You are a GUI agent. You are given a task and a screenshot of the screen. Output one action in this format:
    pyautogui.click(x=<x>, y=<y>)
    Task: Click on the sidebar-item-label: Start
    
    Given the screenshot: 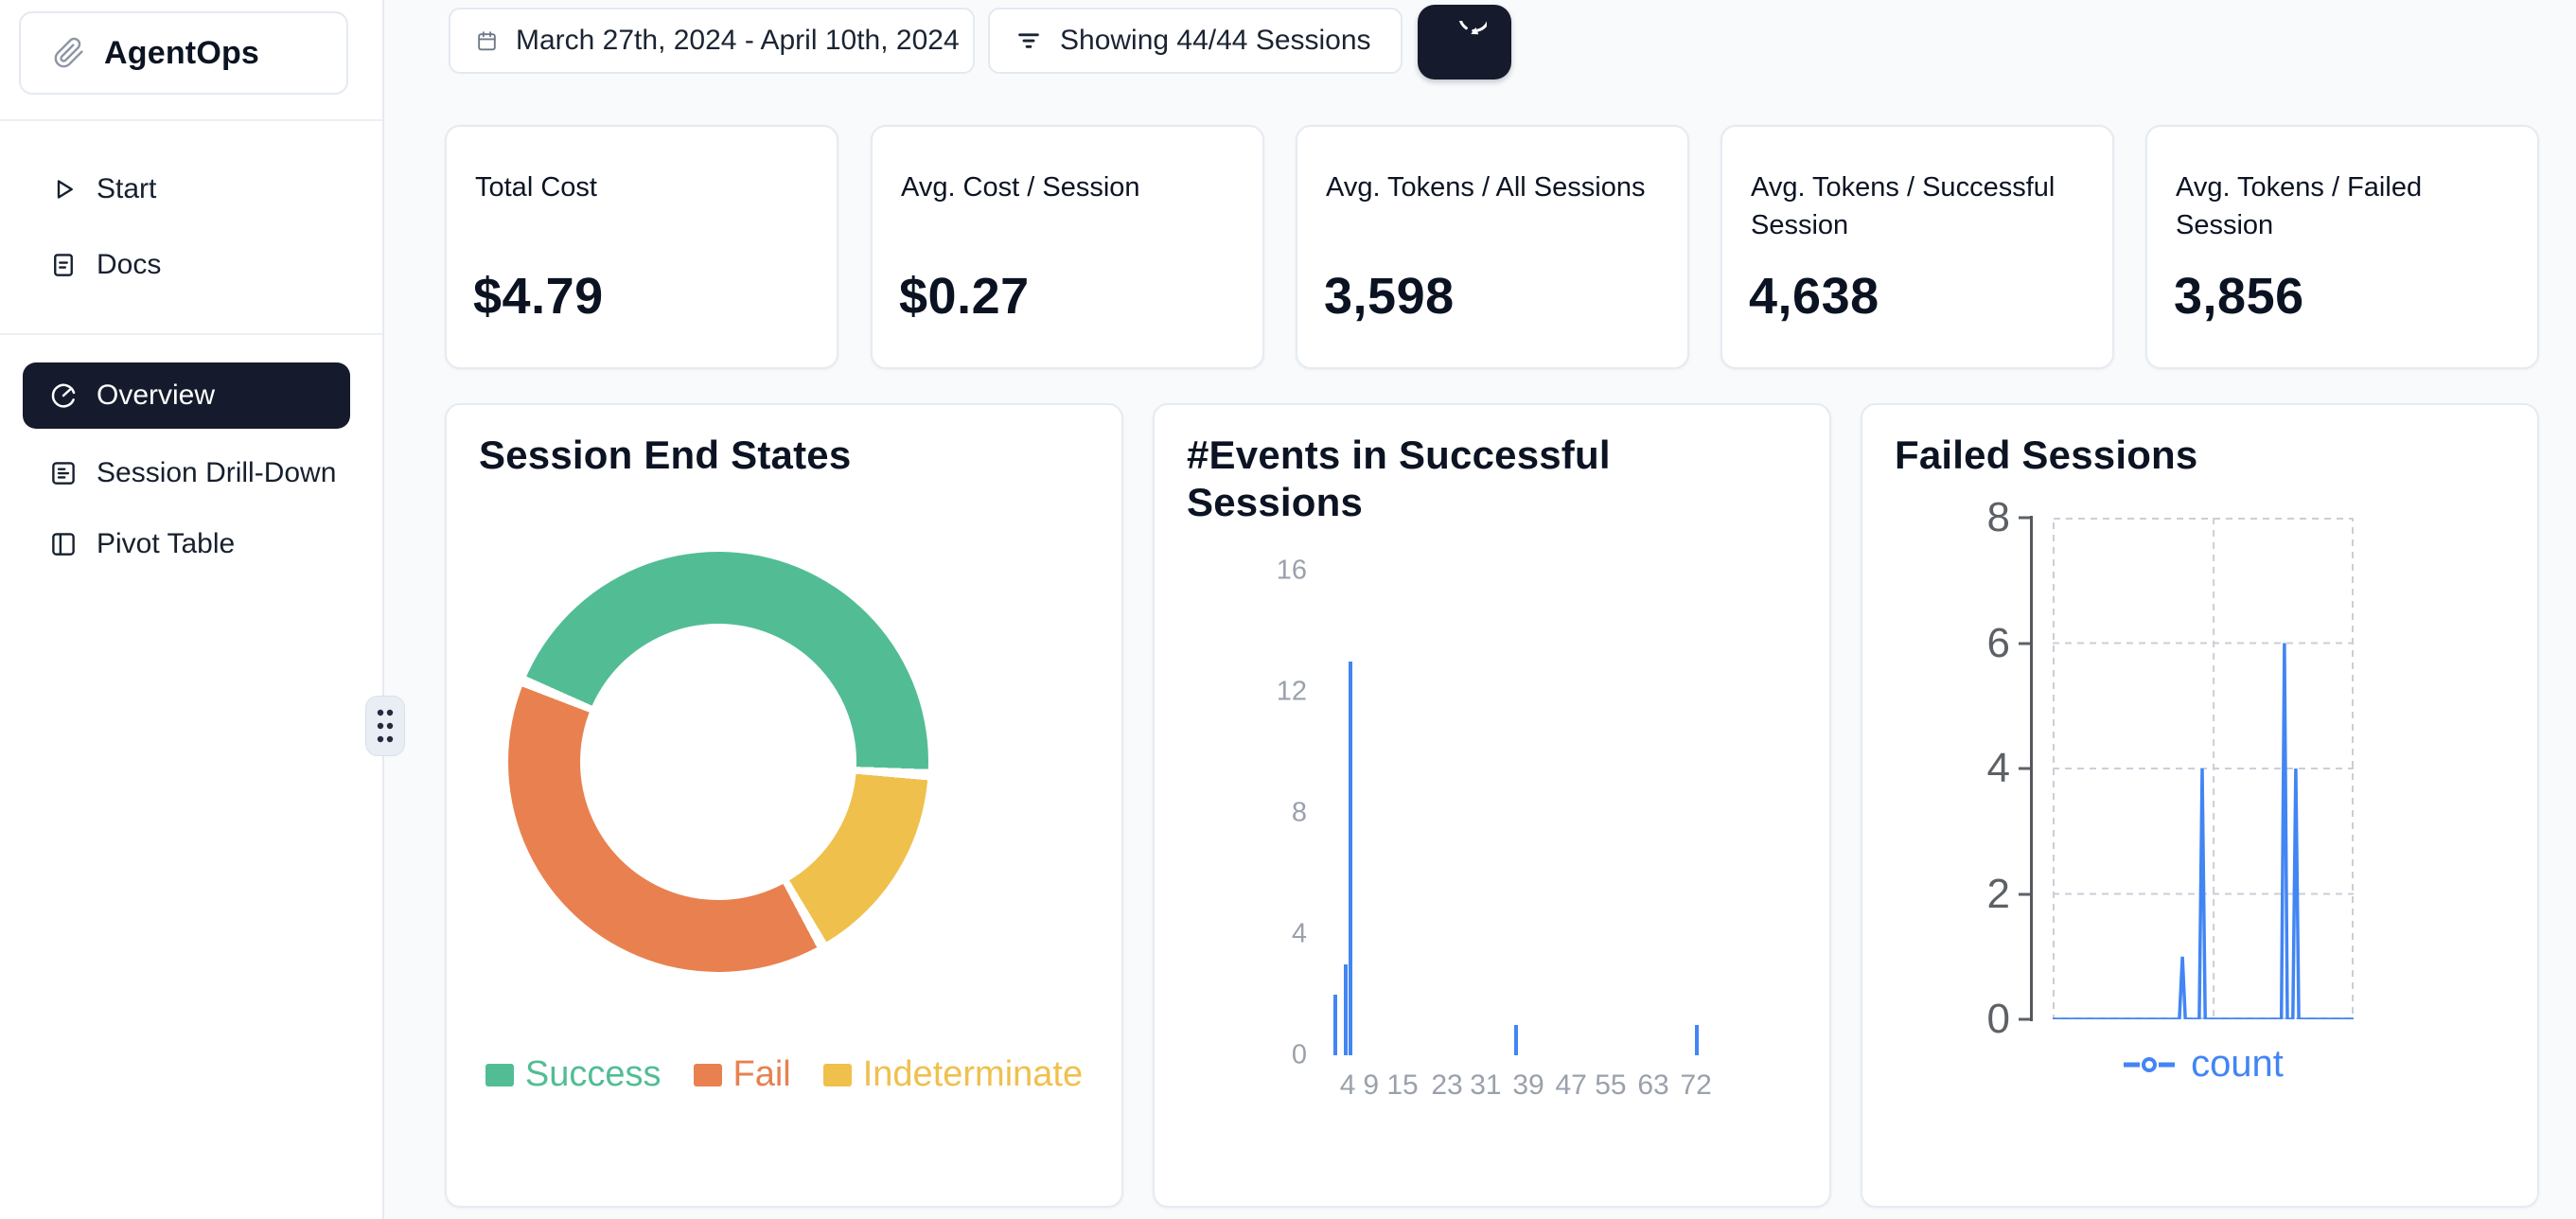 What is the action you would take?
    pyautogui.click(x=127, y=188)
    